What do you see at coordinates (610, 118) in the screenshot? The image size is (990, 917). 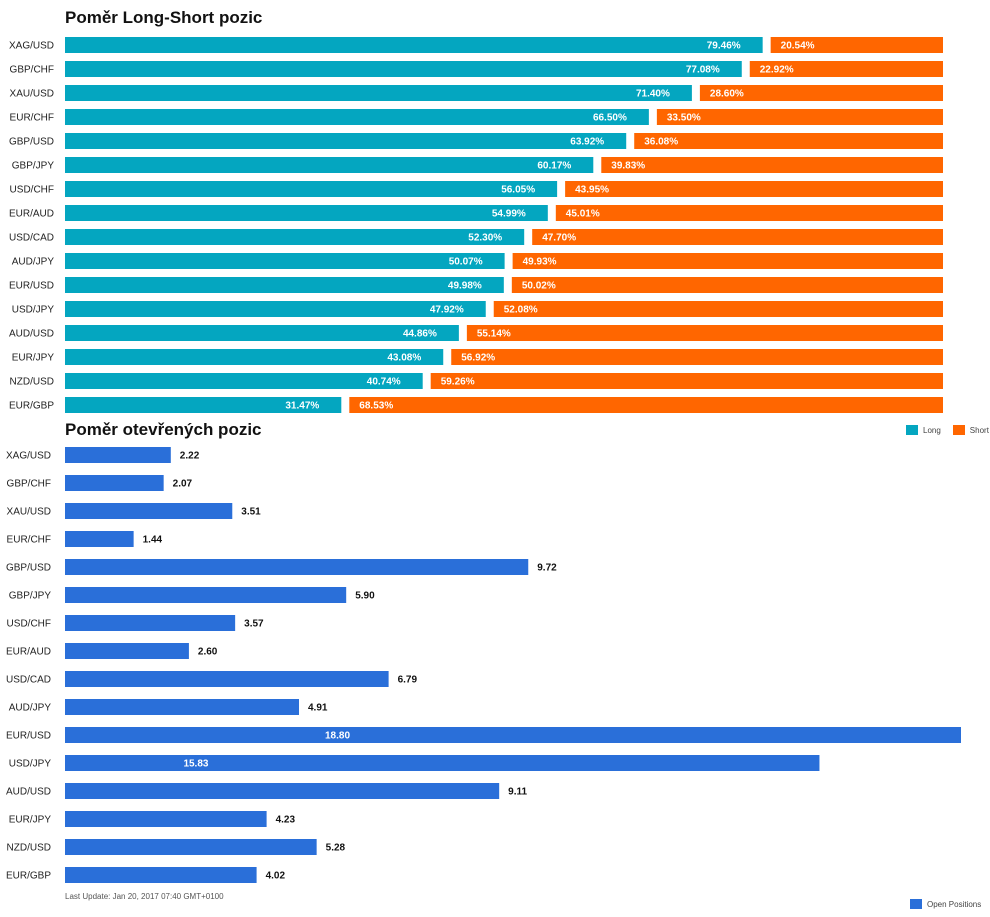 I see `long-value-label: 66.50%` at bounding box center [610, 118].